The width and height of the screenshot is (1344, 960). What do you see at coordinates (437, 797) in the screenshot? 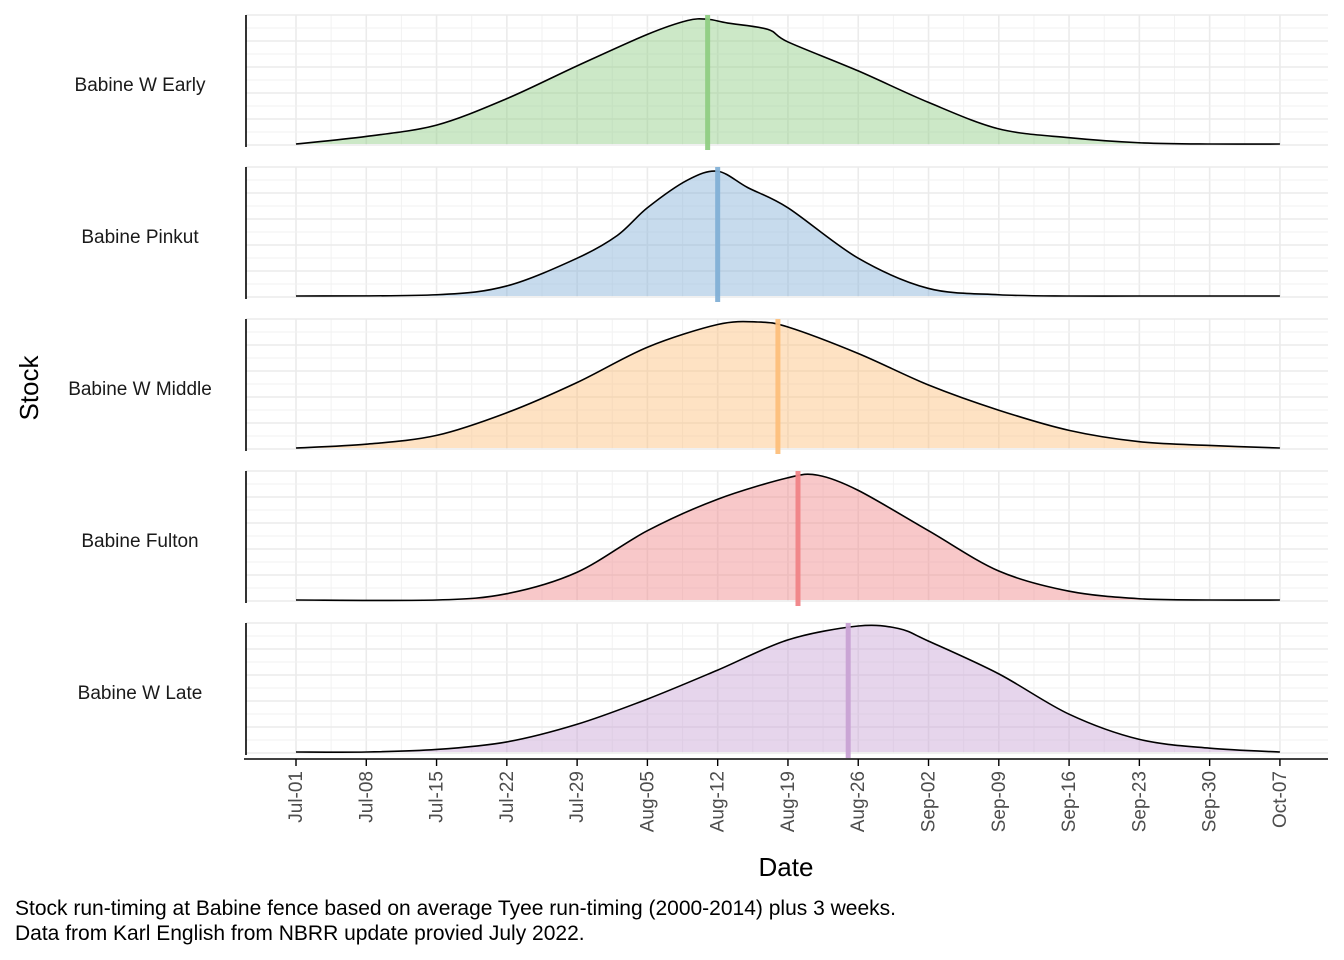
I see `x-tick-label: Jul-15` at bounding box center [437, 797].